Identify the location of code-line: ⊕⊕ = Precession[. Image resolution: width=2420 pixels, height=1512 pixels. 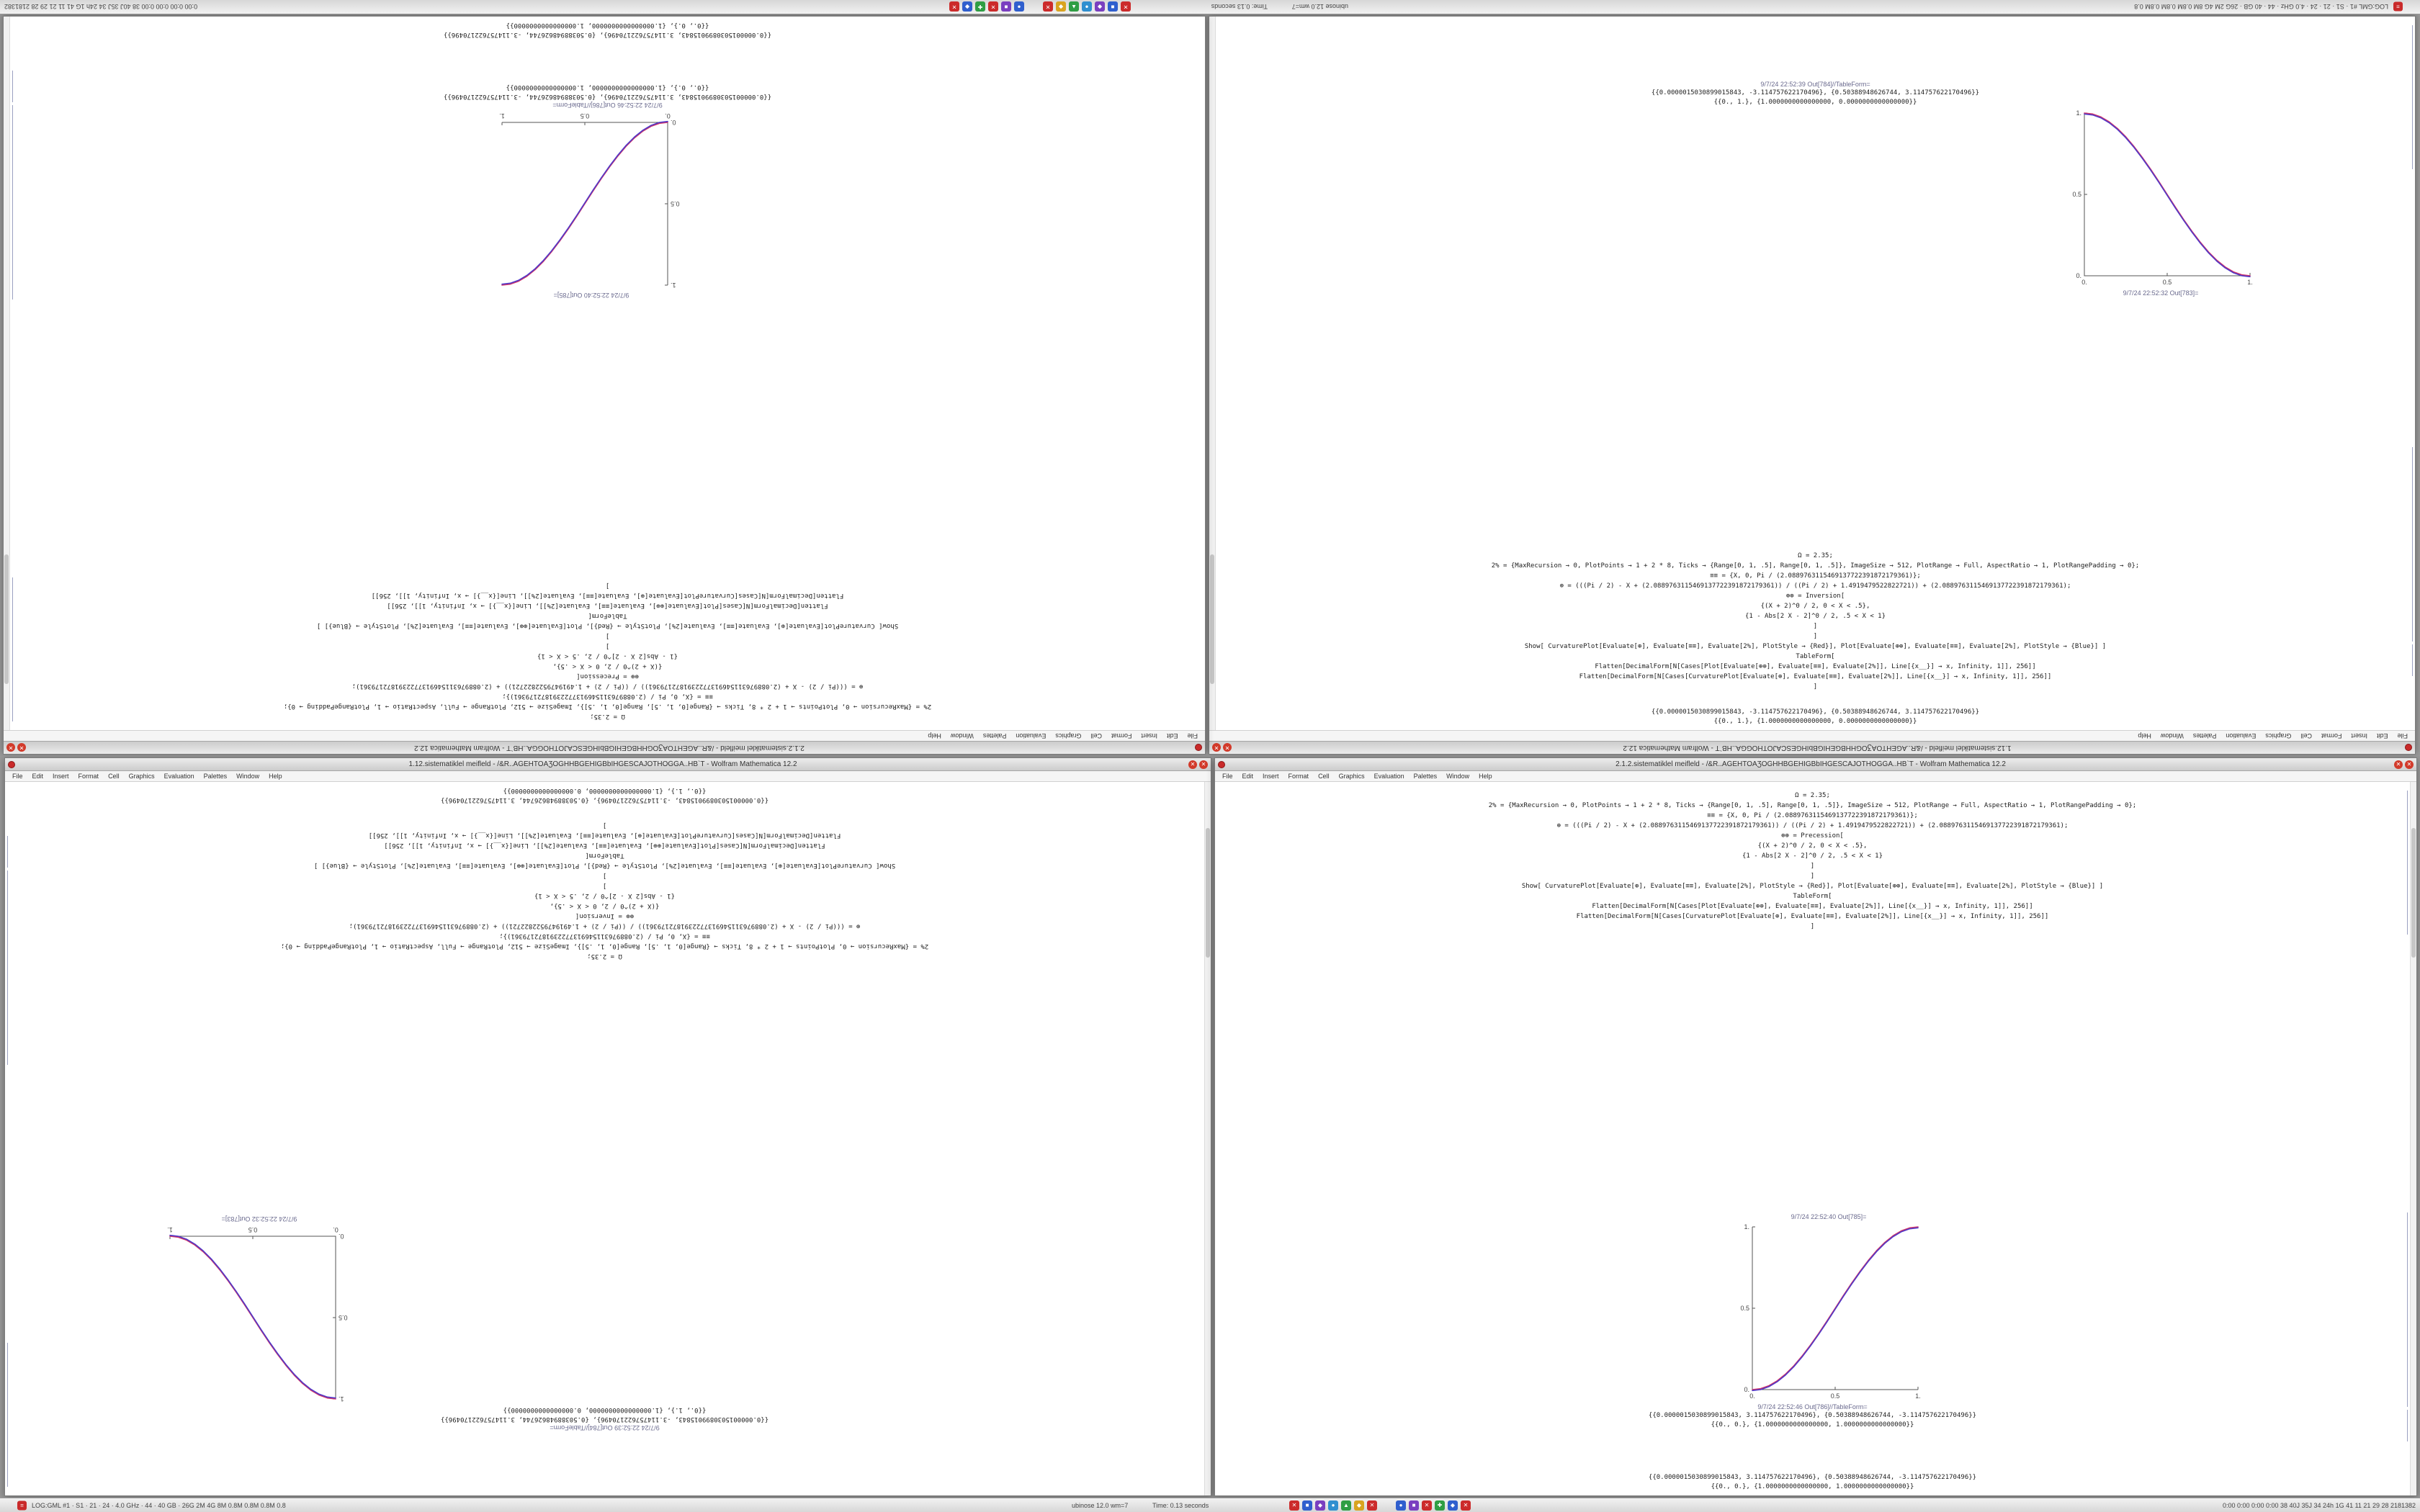
(607, 676).